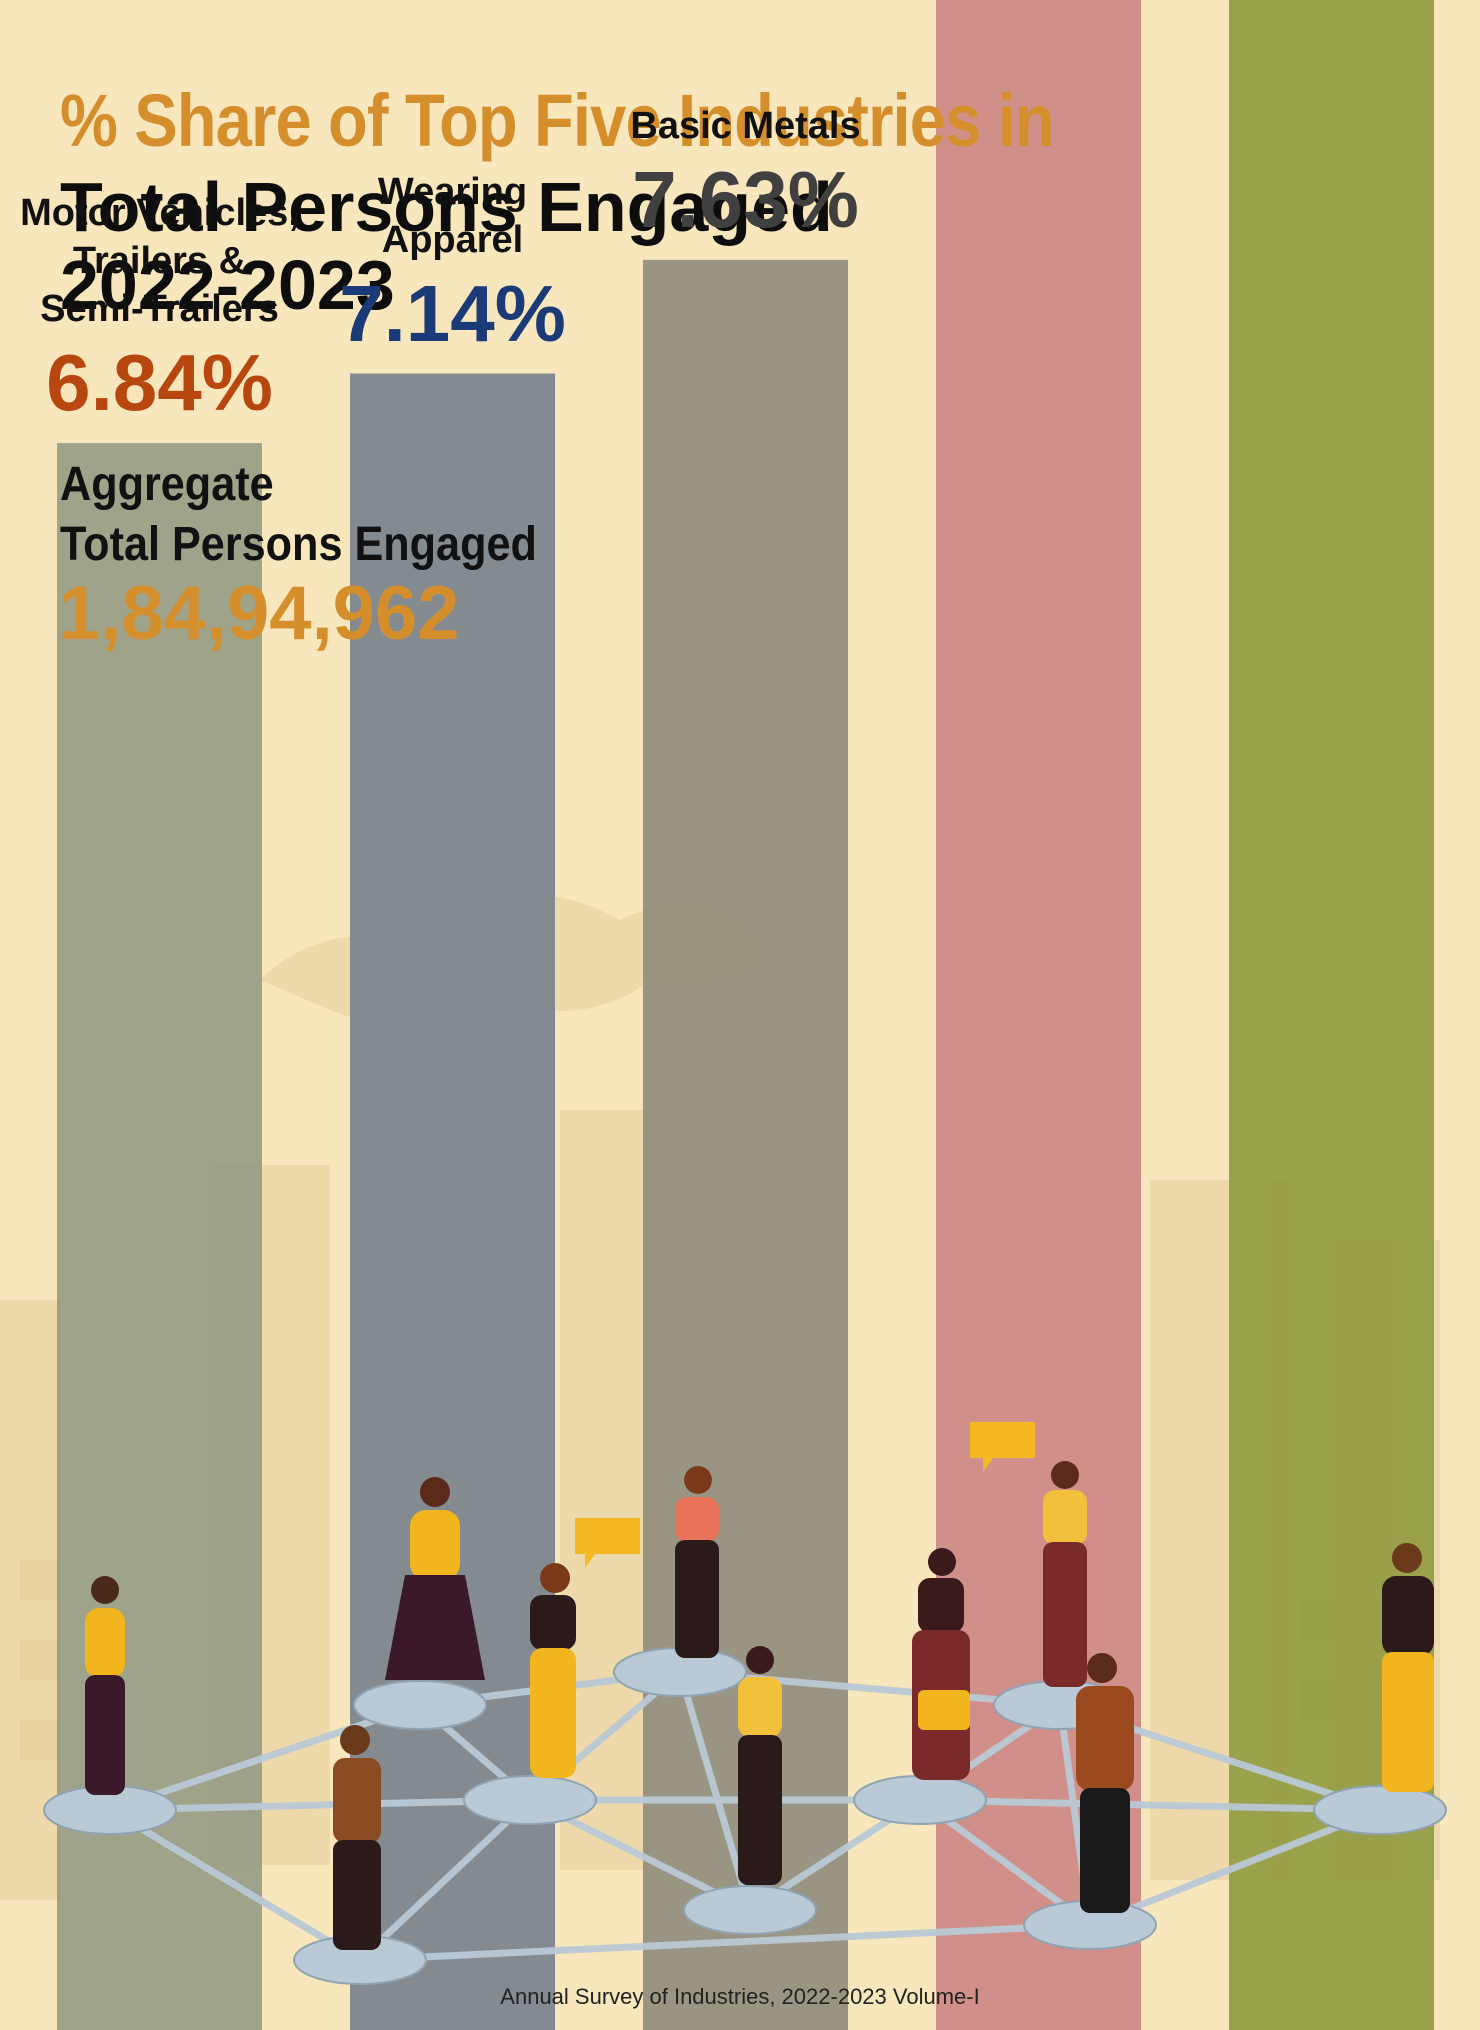 The image size is (1480, 2030). I want to click on bar-category-label-line: Motor Vehicles,, so click(159, 213).